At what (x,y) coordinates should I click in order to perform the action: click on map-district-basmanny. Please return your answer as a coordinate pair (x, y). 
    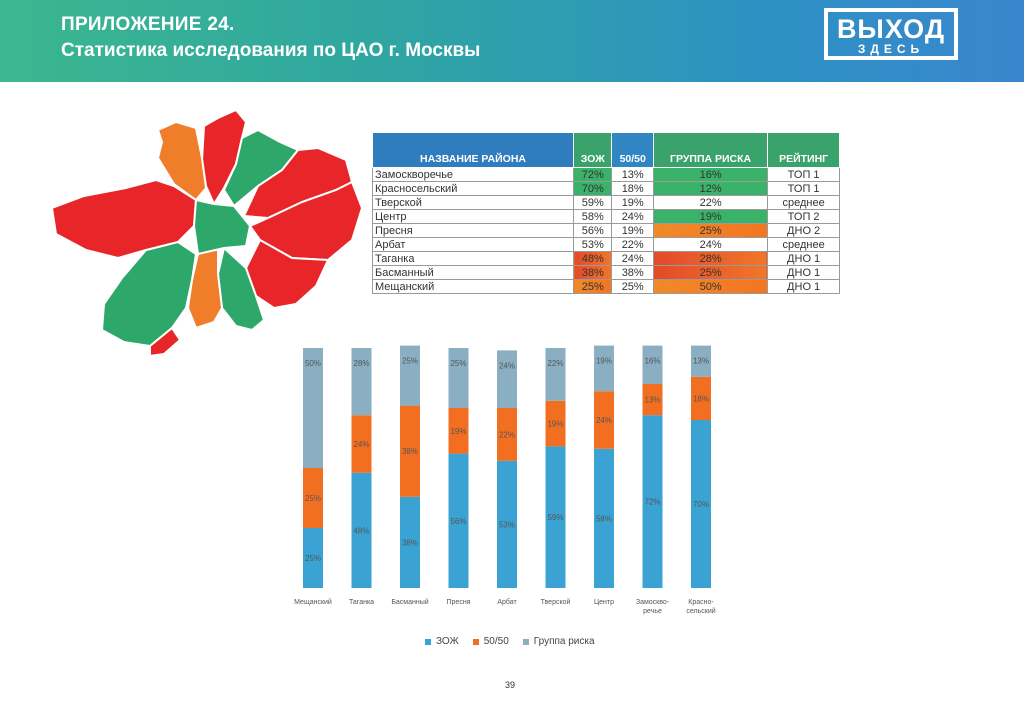
    Looking at the image, I should click on (306, 221).